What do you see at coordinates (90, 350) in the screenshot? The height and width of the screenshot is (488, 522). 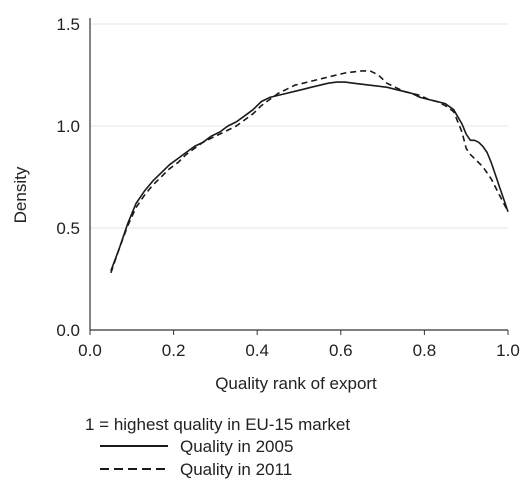 I see `x-tick-label: 0.0` at bounding box center [90, 350].